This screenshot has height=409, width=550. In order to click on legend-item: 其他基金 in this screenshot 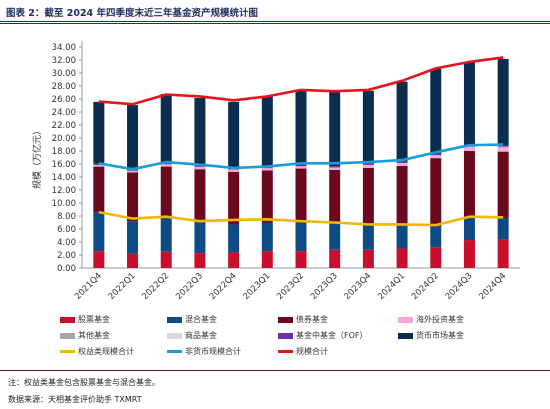, I will do `click(85, 335)`.